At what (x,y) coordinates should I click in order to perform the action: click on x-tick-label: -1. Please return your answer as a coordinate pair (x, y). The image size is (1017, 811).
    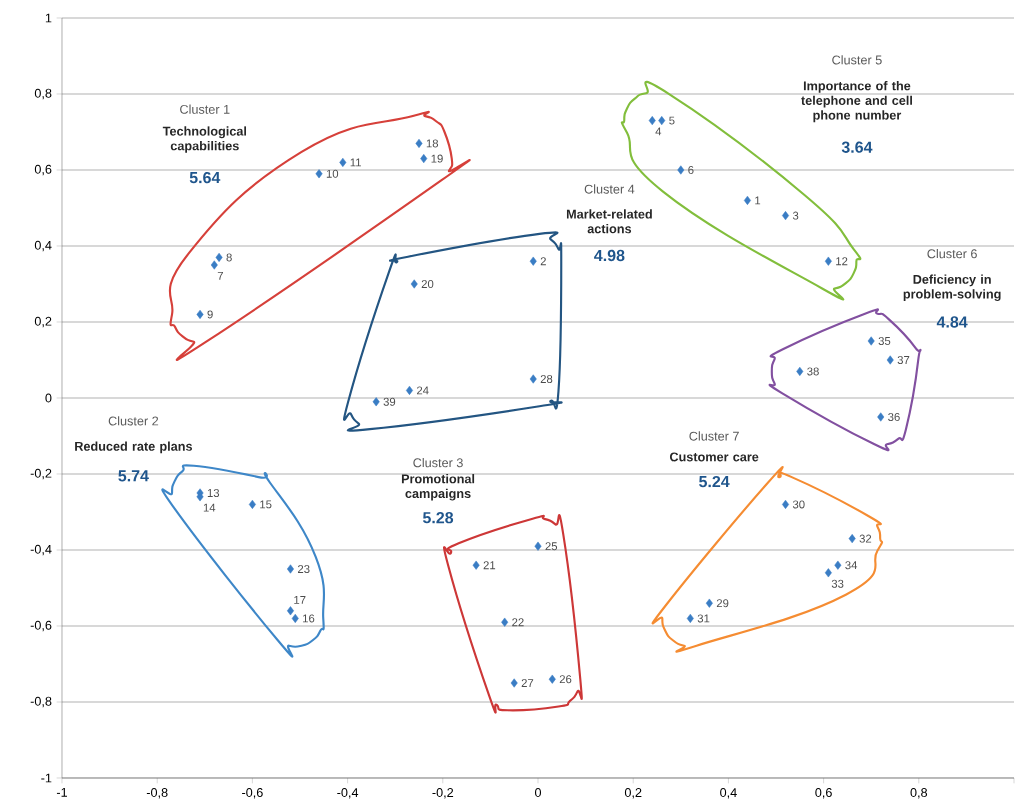
    Looking at the image, I should click on (62, 792).